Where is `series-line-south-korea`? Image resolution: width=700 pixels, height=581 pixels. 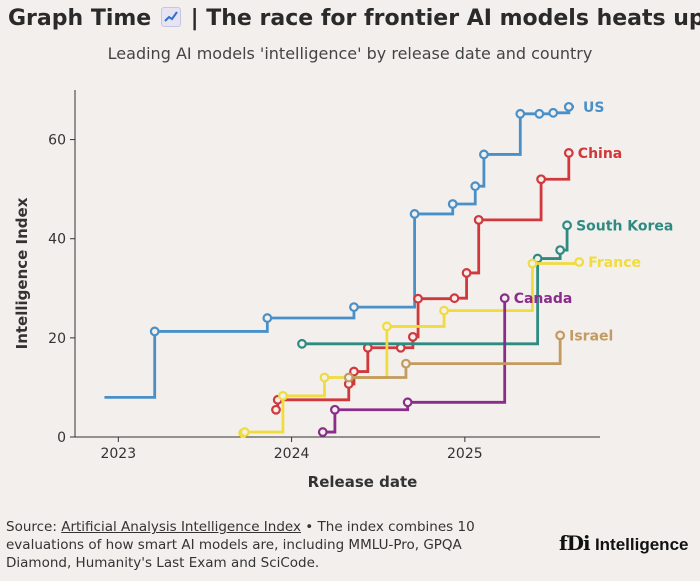
series-line-south-korea is located at coordinates (435, 285).